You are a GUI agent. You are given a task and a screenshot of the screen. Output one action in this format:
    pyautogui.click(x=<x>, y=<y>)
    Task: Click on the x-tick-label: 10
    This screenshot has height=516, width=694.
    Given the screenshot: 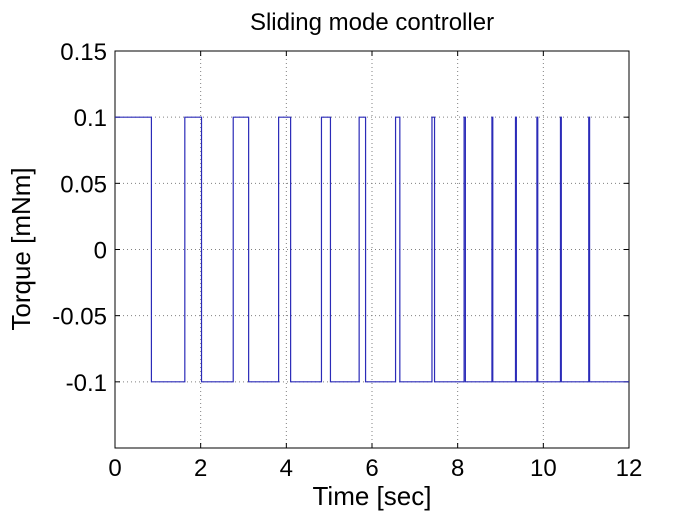 What is the action you would take?
    pyautogui.click(x=543, y=468)
    